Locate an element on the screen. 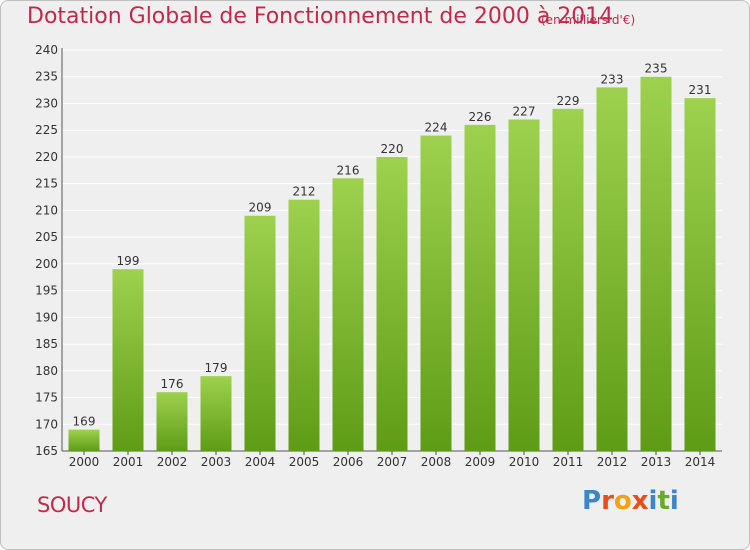 This screenshot has height=550, width=750. x-tick-label: 2008 is located at coordinates (436, 462).